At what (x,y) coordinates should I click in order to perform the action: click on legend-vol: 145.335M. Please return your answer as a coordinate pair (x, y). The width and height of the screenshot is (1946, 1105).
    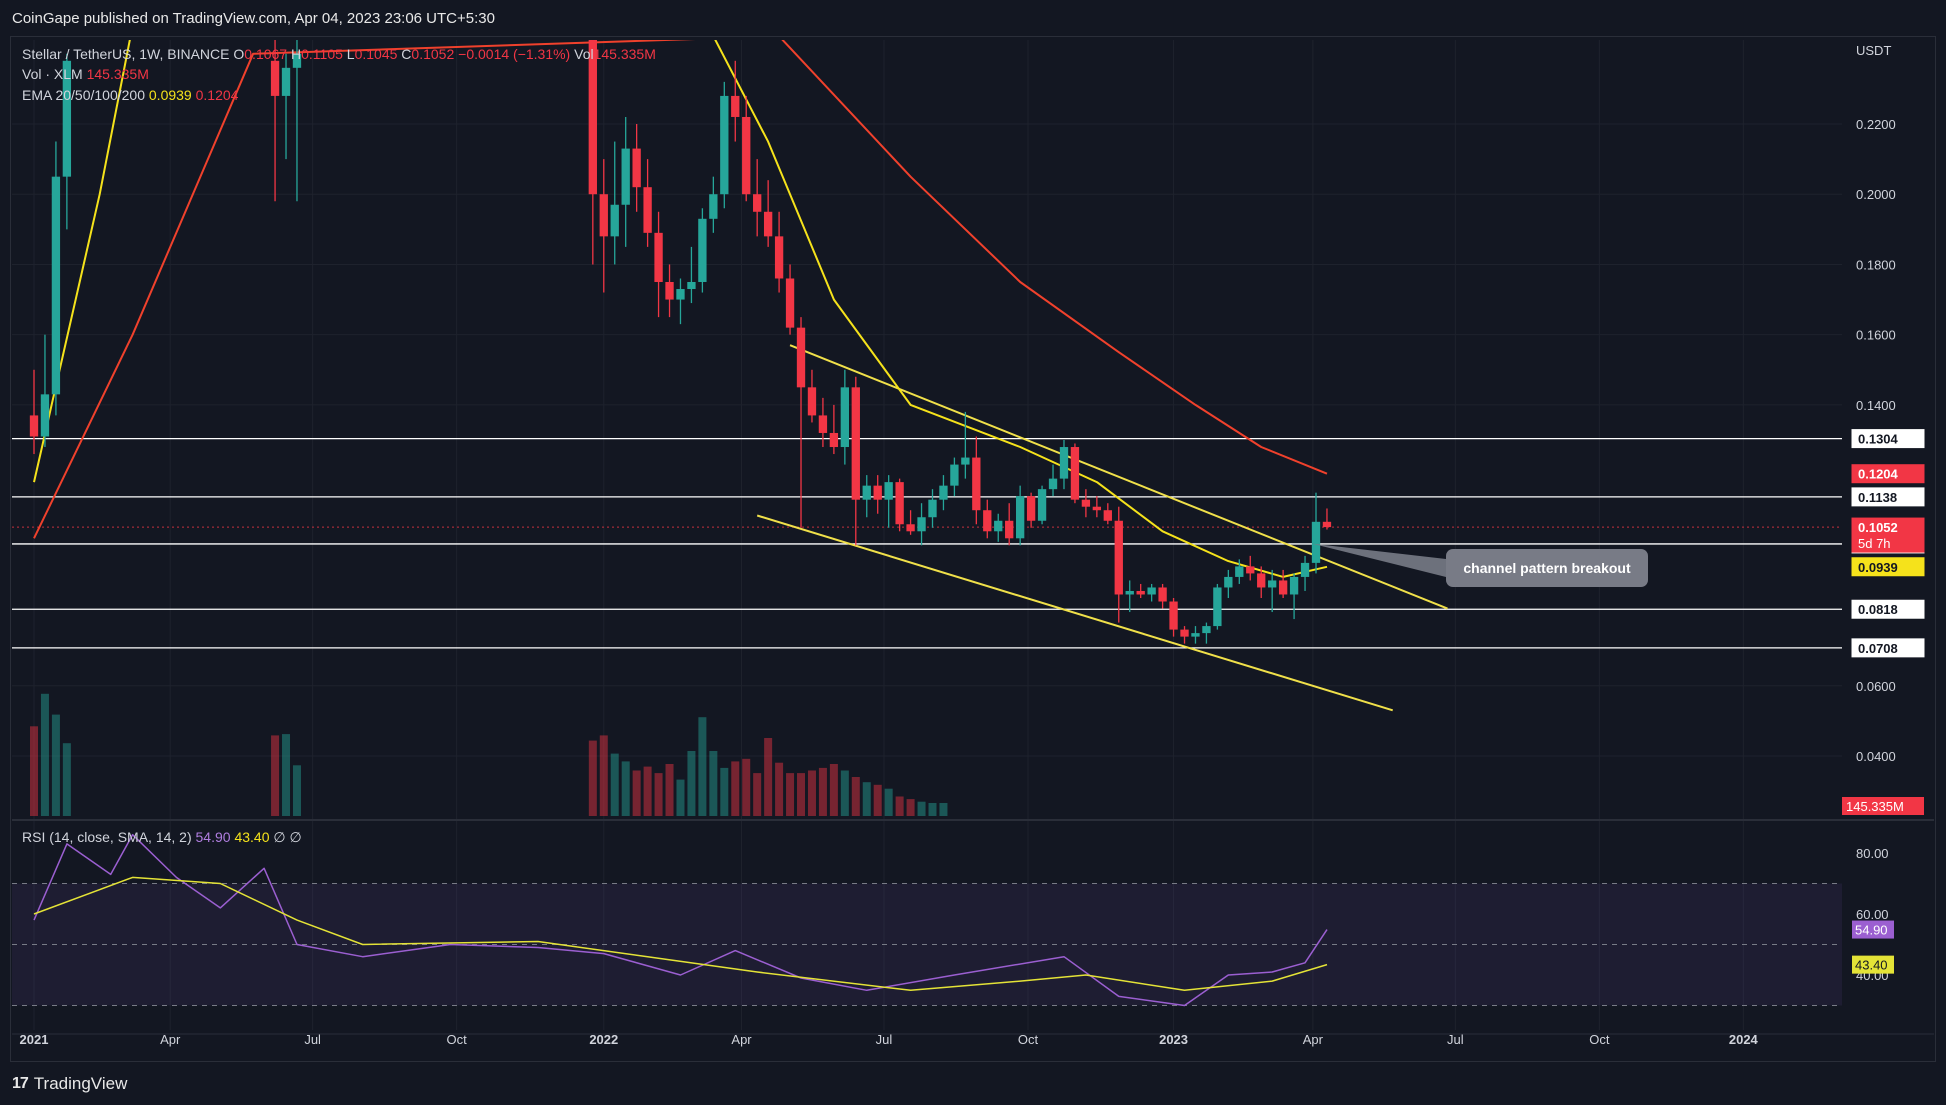
    Looking at the image, I should click on (624, 54).